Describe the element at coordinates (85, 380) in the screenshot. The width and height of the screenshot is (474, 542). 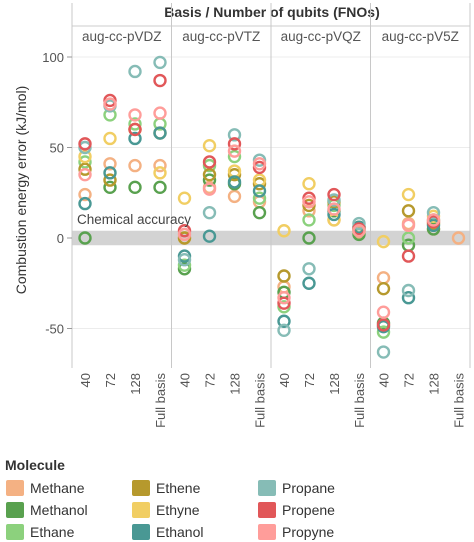
I see `x-tick-label: 40` at that location.